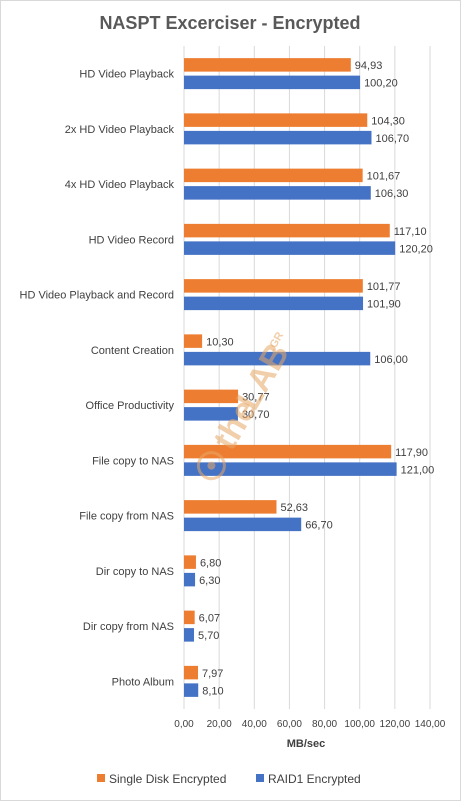 This screenshot has height=801, width=461. Describe the element at coordinates (384, 305) in the screenshot. I see `data-label: 101,90` at that location.